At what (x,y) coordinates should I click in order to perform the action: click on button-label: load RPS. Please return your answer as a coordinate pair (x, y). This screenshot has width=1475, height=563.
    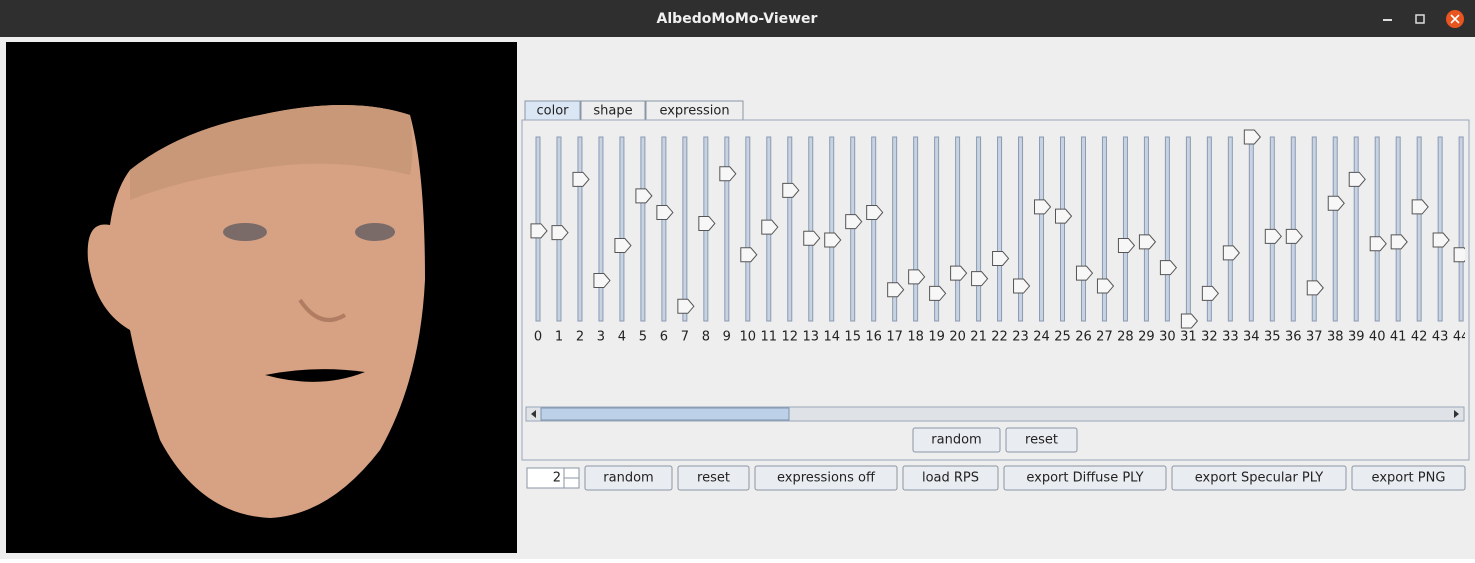
    Looking at the image, I should click on (950, 478).